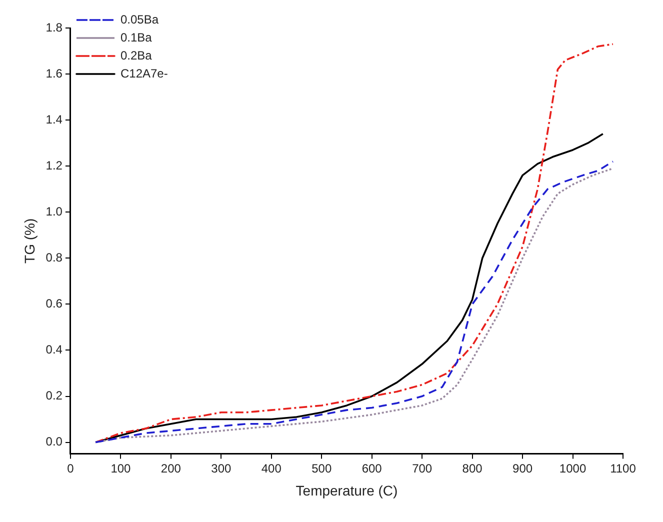 The image size is (663, 522). I want to click on y-tick-label: 1.0, so click(54, 211).